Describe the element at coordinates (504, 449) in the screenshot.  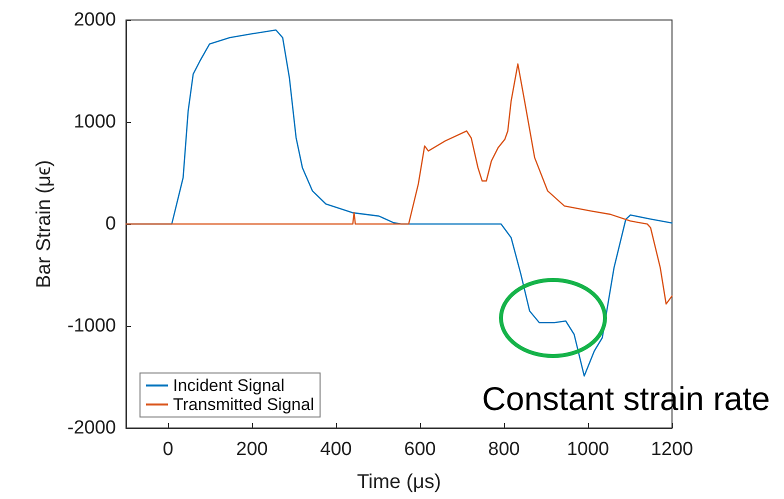
I see `x-tick-label: 800` at that location.